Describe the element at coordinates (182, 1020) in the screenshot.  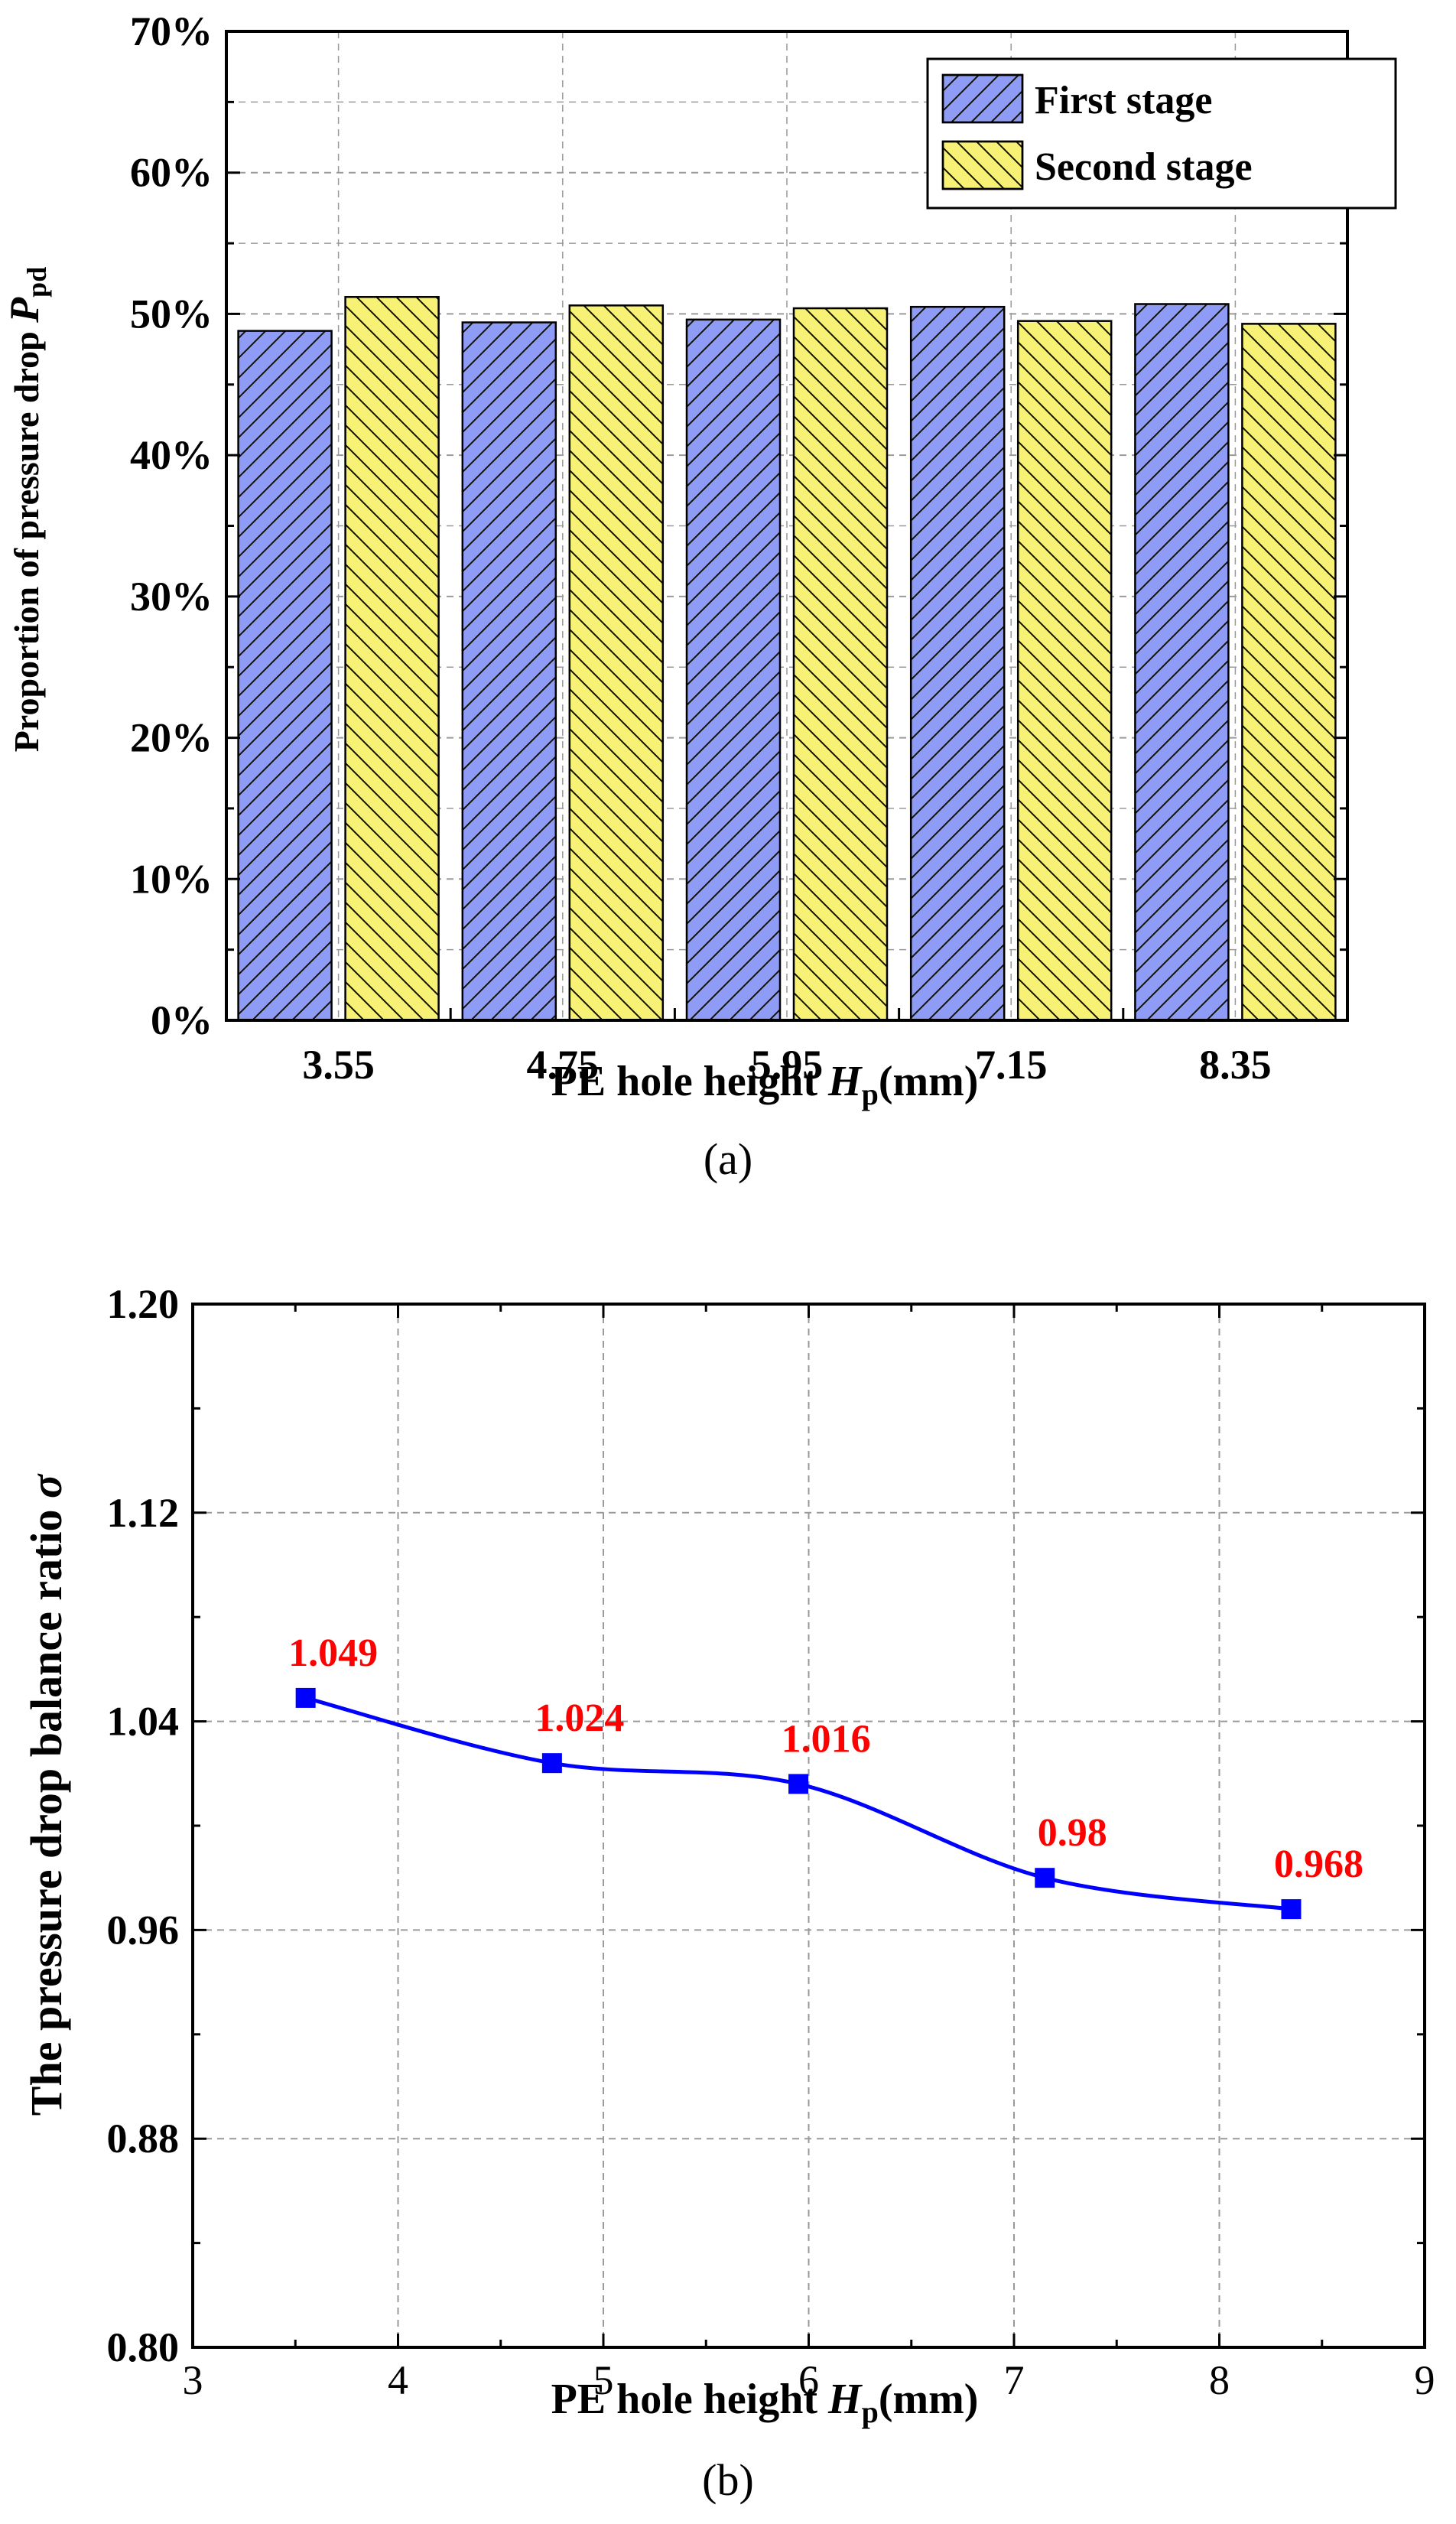
I see `y-tick-label: 0%` at that location.